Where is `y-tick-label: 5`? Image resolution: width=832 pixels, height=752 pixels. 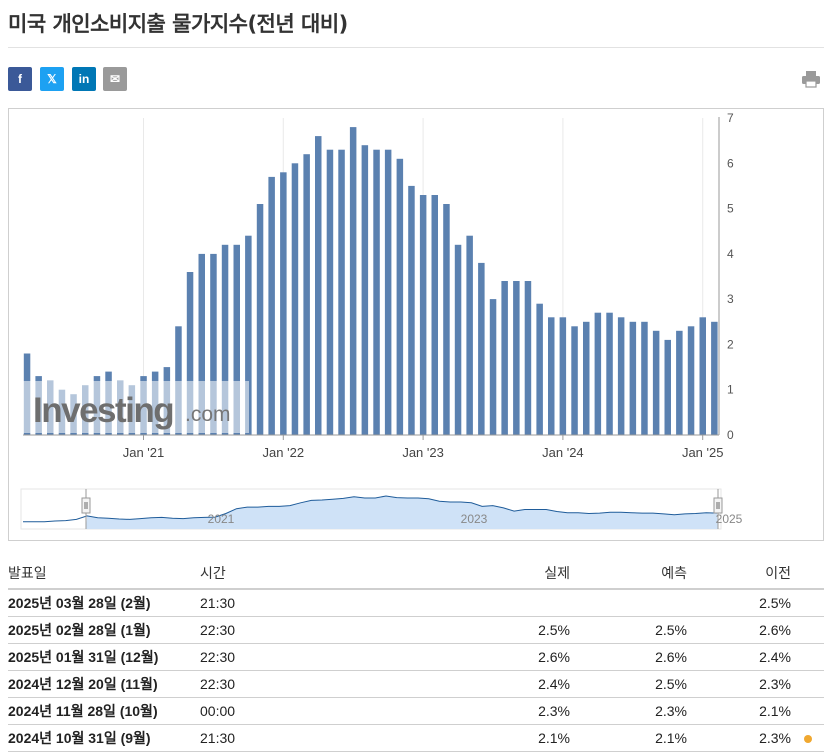 y-tick-label: 5 is located at coordinates (730, 209).